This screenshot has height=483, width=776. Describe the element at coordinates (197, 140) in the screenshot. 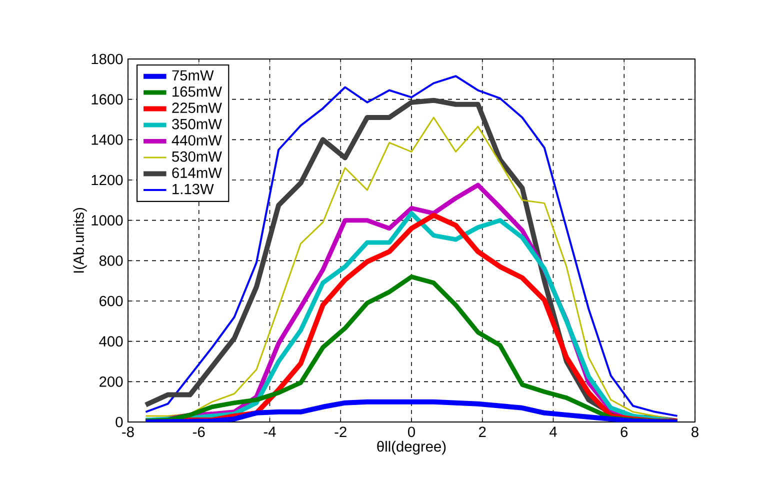

I see `legend-label: 440mW` at that location.